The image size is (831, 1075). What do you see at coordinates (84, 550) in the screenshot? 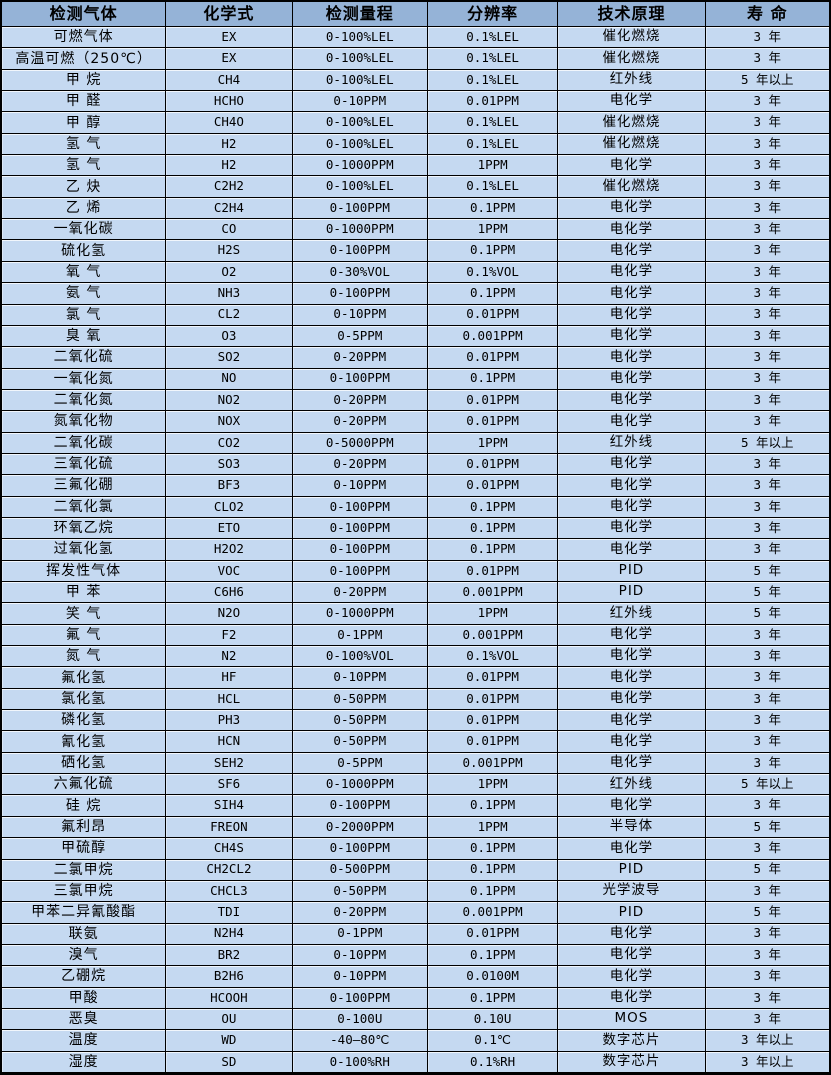
I see `cell-gas-name: 过氧化氢` at bounding box center [84, 550].